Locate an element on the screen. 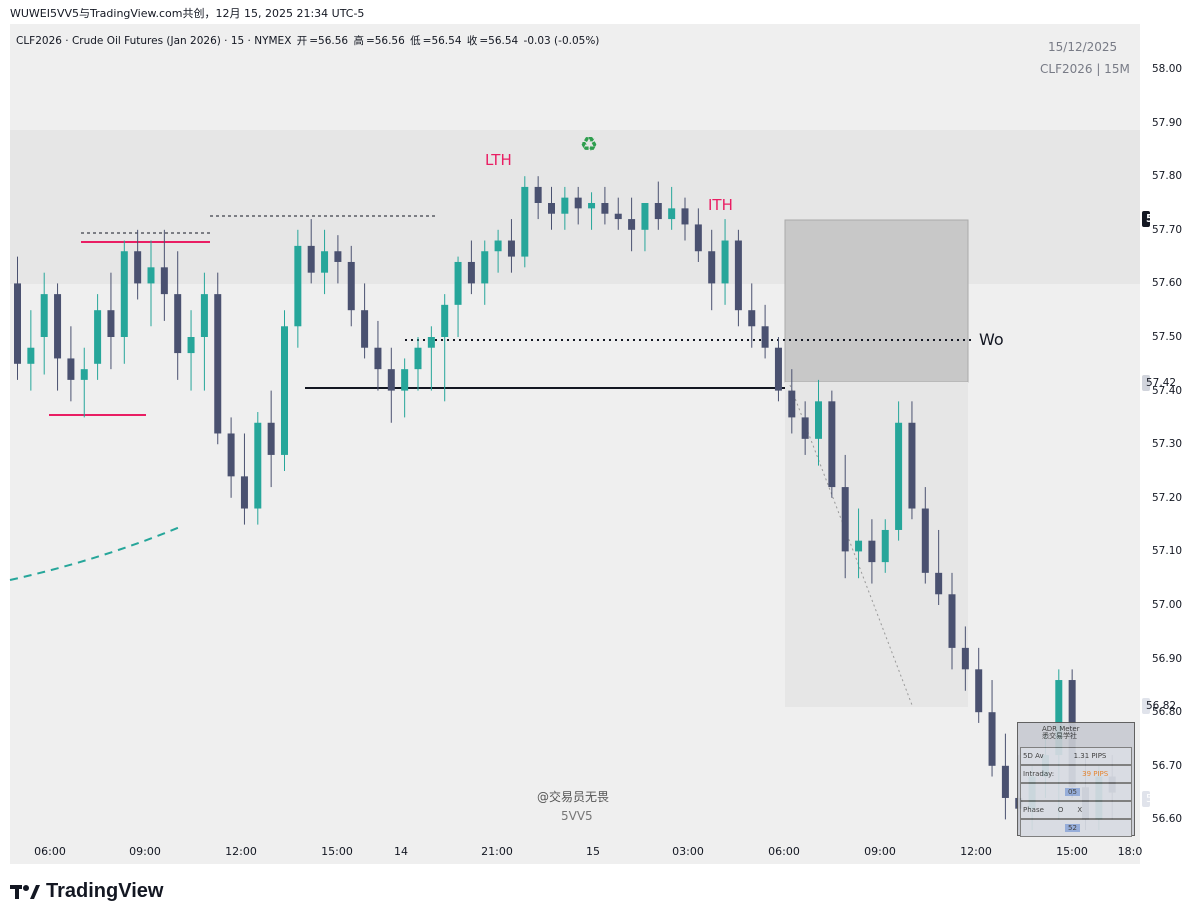  open-value: =56.56 is located at coordinates (329, 41).